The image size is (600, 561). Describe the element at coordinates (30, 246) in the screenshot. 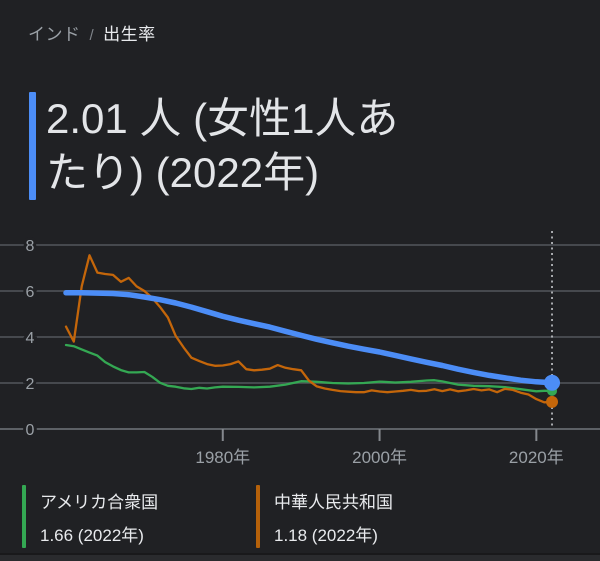

I see `y-axis-label-8: 8` at that location.